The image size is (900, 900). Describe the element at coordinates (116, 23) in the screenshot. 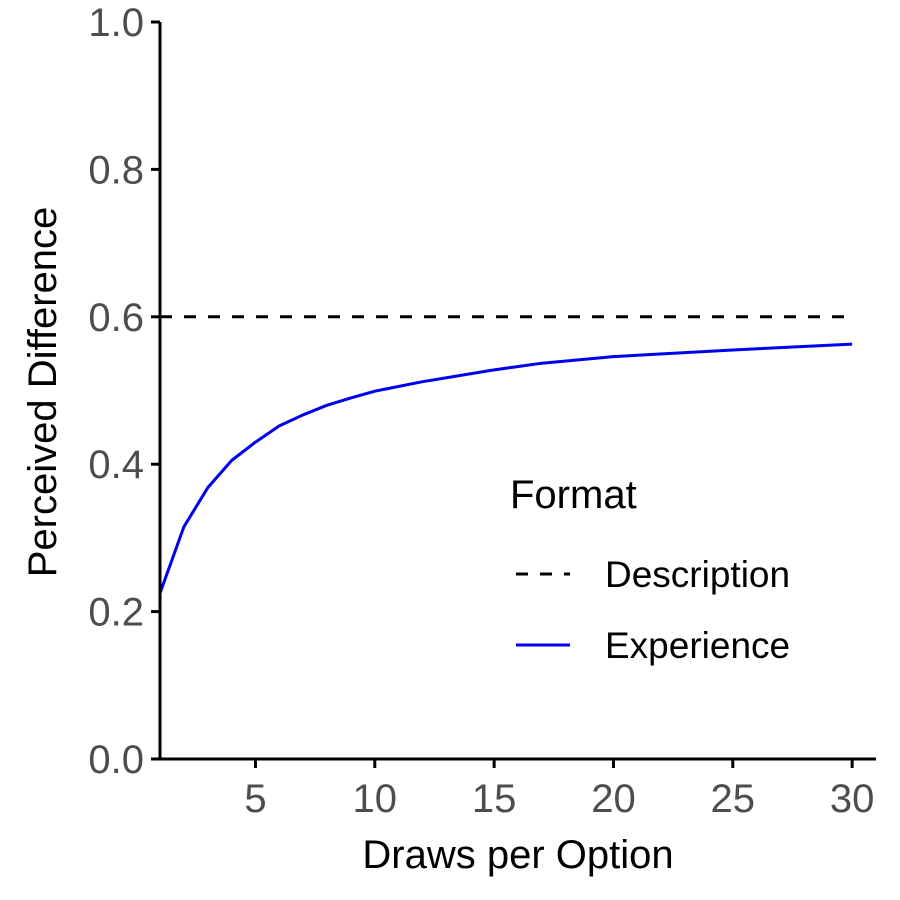

I see `y-tick-label: 1.0` at that location.